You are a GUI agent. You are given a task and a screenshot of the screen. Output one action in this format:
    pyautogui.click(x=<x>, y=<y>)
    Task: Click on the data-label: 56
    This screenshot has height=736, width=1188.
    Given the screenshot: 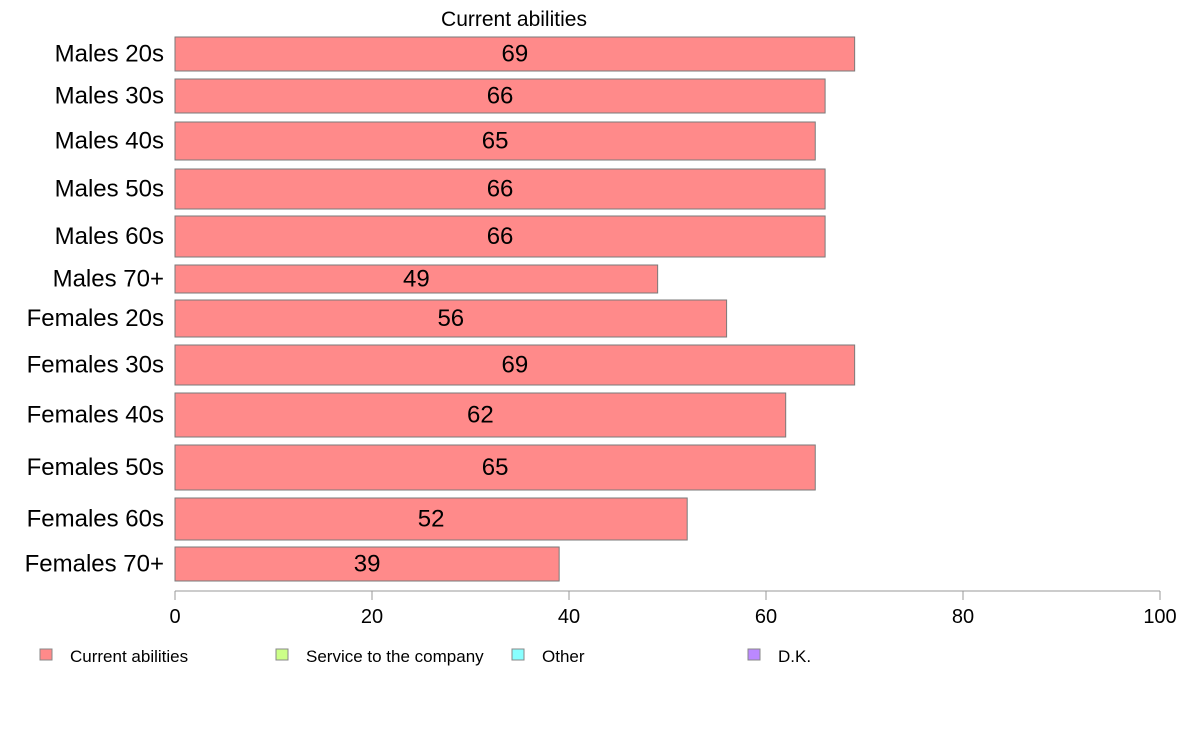 What is the action you would take?
    pyautogui.click(x=450, y=318)
    